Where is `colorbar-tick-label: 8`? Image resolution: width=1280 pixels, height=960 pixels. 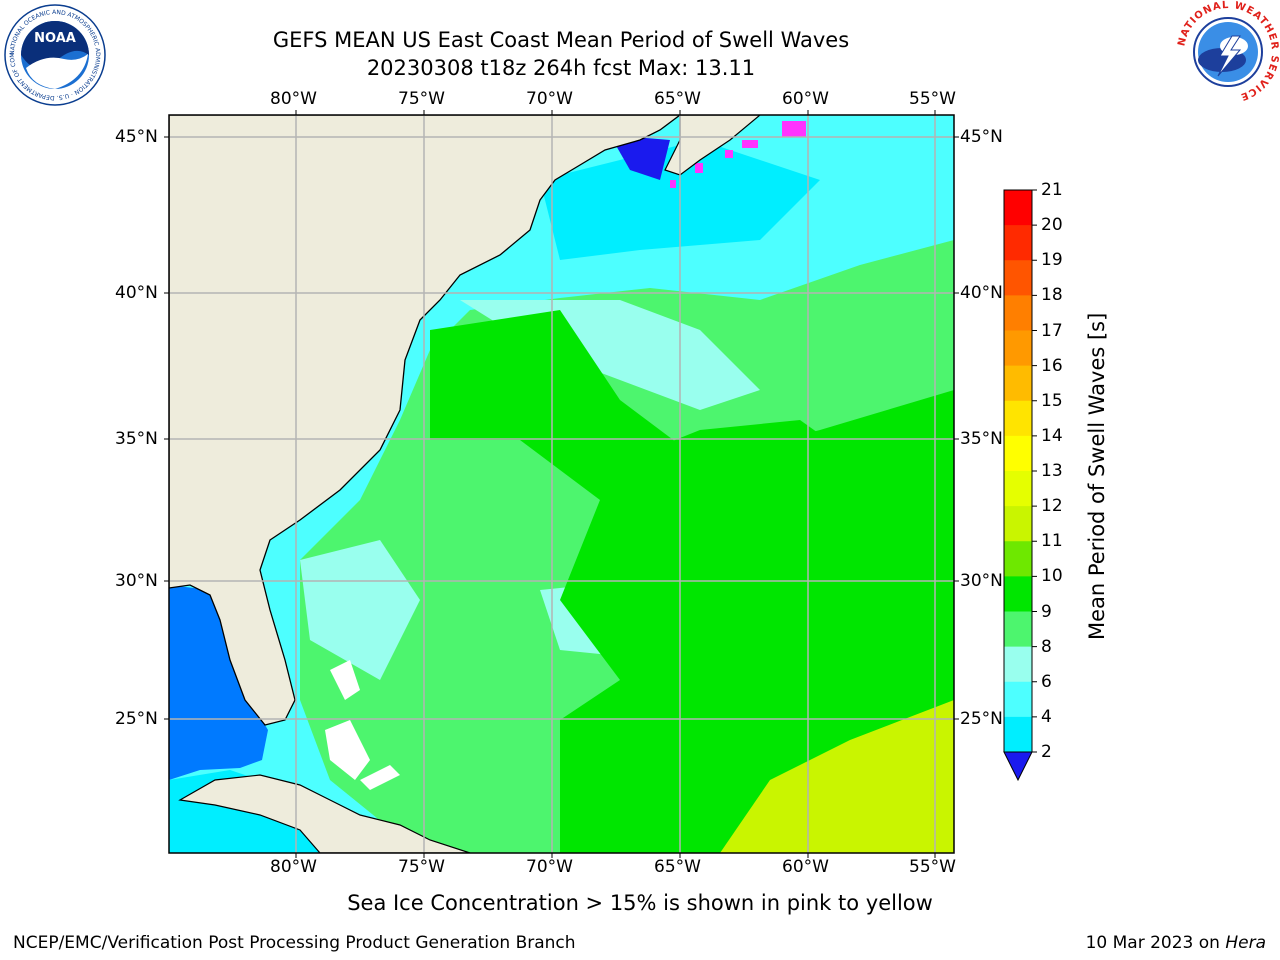
colorbar-tick-label: 8 is located at coordinates (1046, 646).